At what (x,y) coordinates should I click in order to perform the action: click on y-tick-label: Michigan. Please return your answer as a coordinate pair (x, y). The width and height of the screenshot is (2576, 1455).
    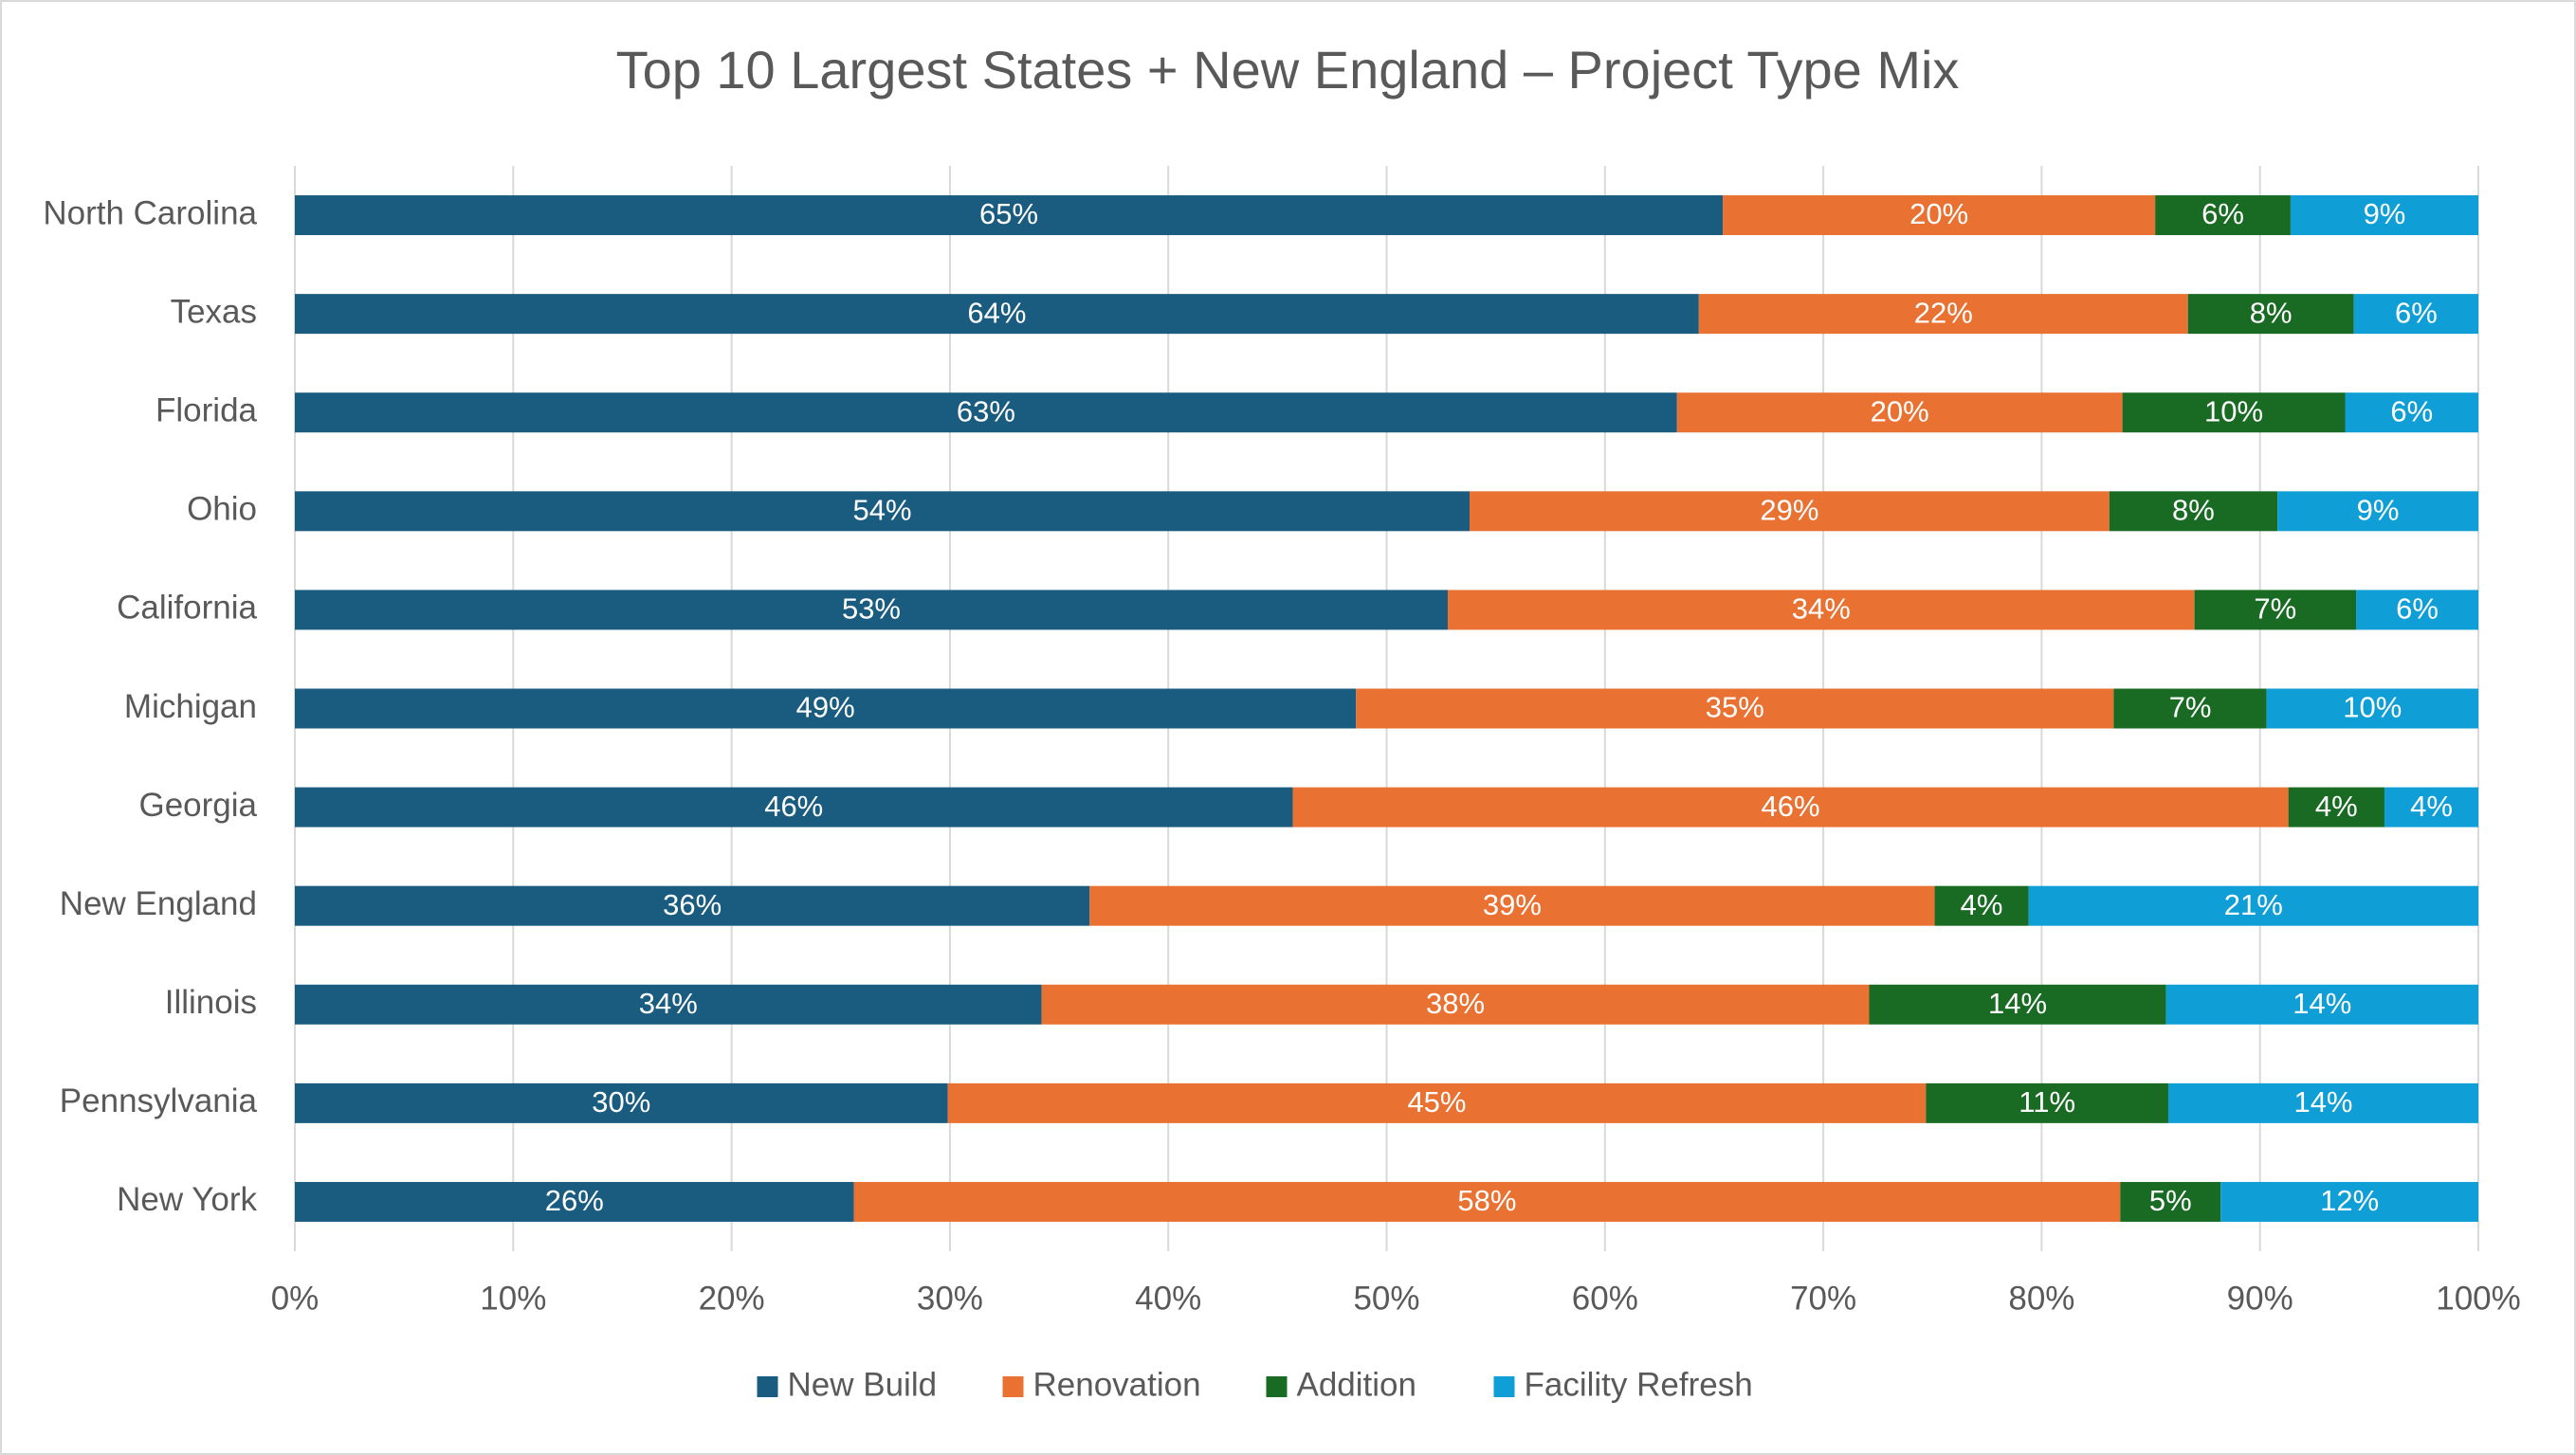
    Looking at the image, I should click on (190, 706).